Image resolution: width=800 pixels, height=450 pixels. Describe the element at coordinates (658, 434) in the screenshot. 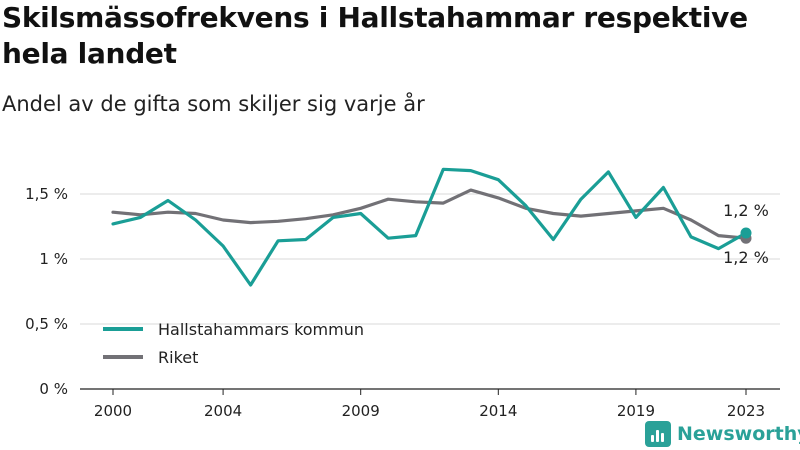

I see `bar-chart-icon` at that location.